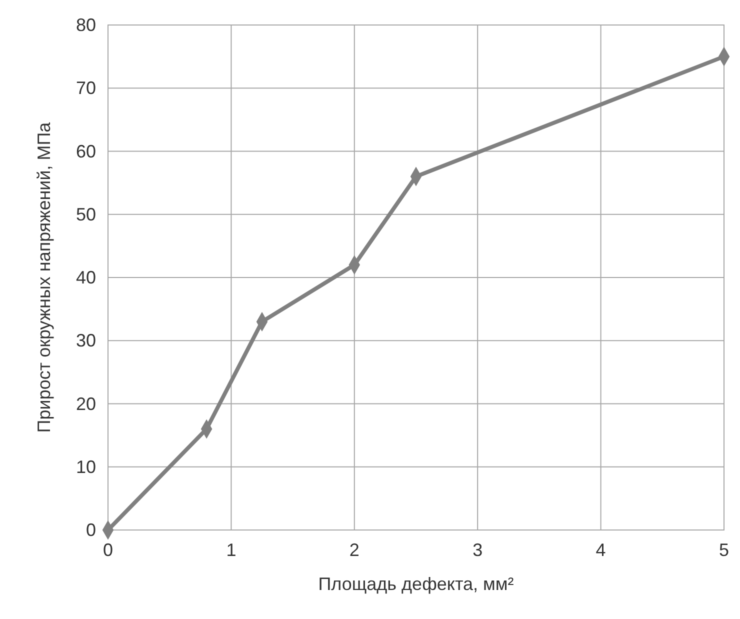 This screenshot has height=619, width=740. I want to click on y-tick-label: 40, so click(86, 278).